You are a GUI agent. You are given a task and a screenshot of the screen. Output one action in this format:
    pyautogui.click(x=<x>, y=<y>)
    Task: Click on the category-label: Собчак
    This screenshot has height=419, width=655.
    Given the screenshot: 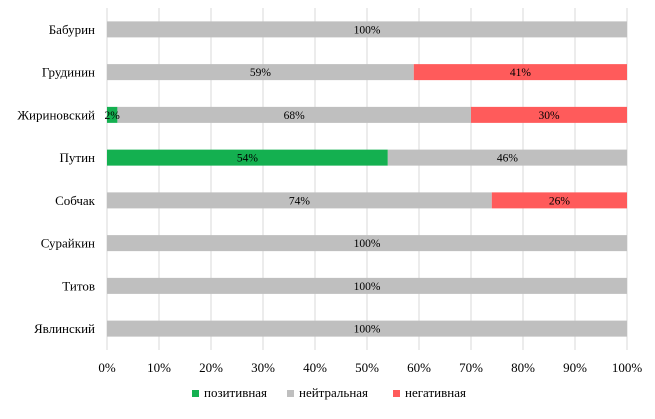 What is the action you would take?
    pyautogui.click(x=75, y=200)
    